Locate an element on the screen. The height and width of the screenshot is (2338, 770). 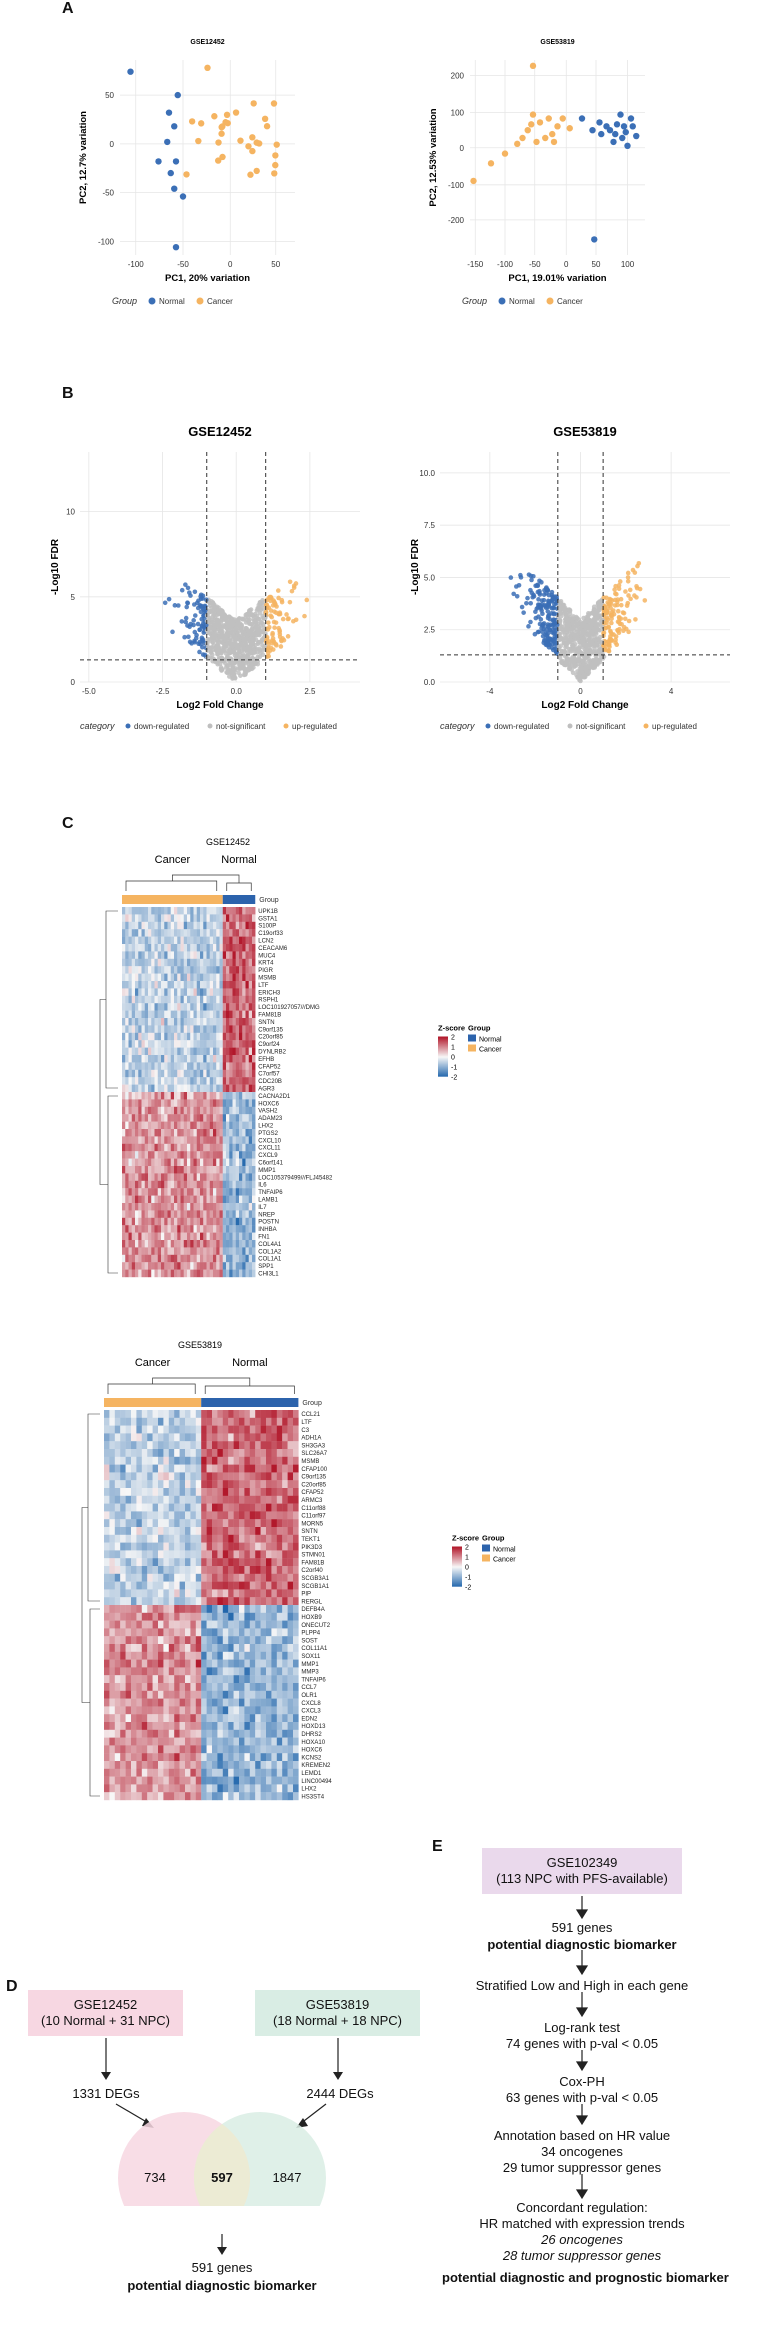
y-tick-label: 0.0 is located at coordinates (430, 682).